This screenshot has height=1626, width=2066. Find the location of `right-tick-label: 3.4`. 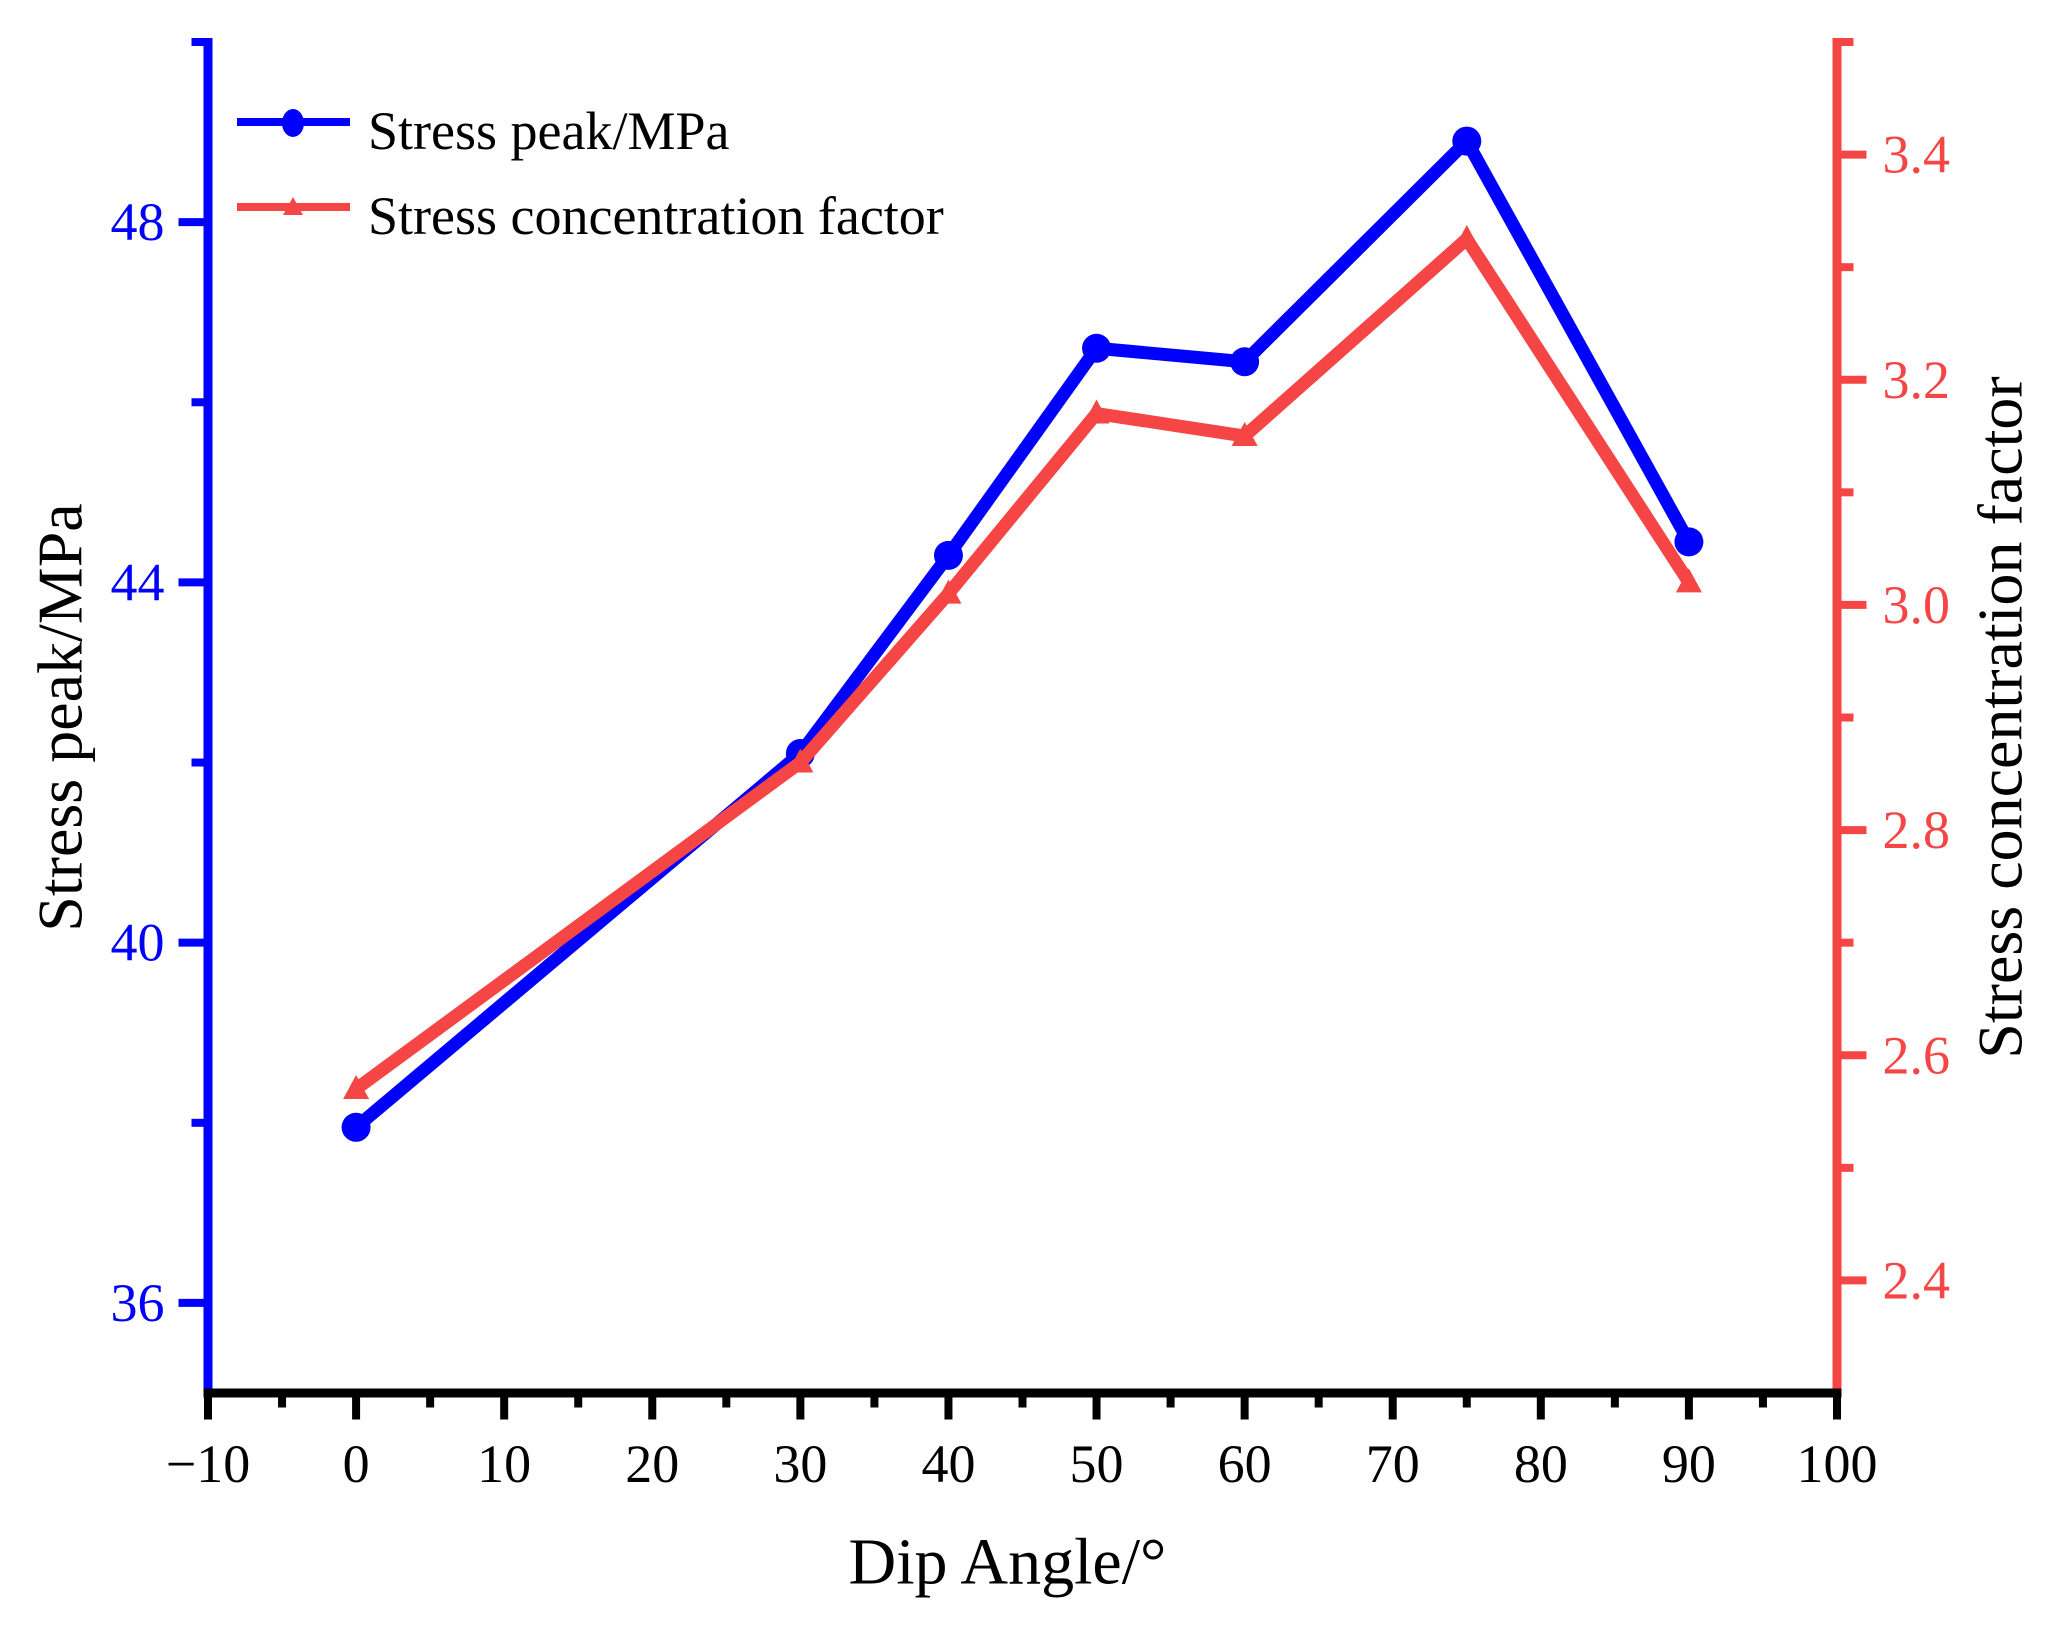

right-tick-label: 3.4 is located at coordinates (1917, 155).